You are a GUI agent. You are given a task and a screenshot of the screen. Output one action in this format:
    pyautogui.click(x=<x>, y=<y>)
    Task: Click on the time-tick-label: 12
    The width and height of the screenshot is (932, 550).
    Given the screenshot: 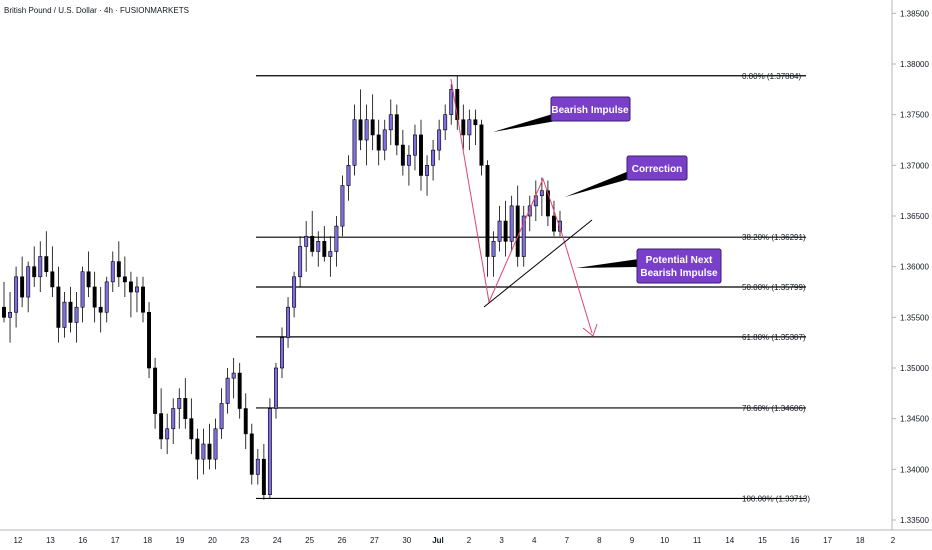 What is the action you would take?
    pyautogui.click(x=18, y=540)
    